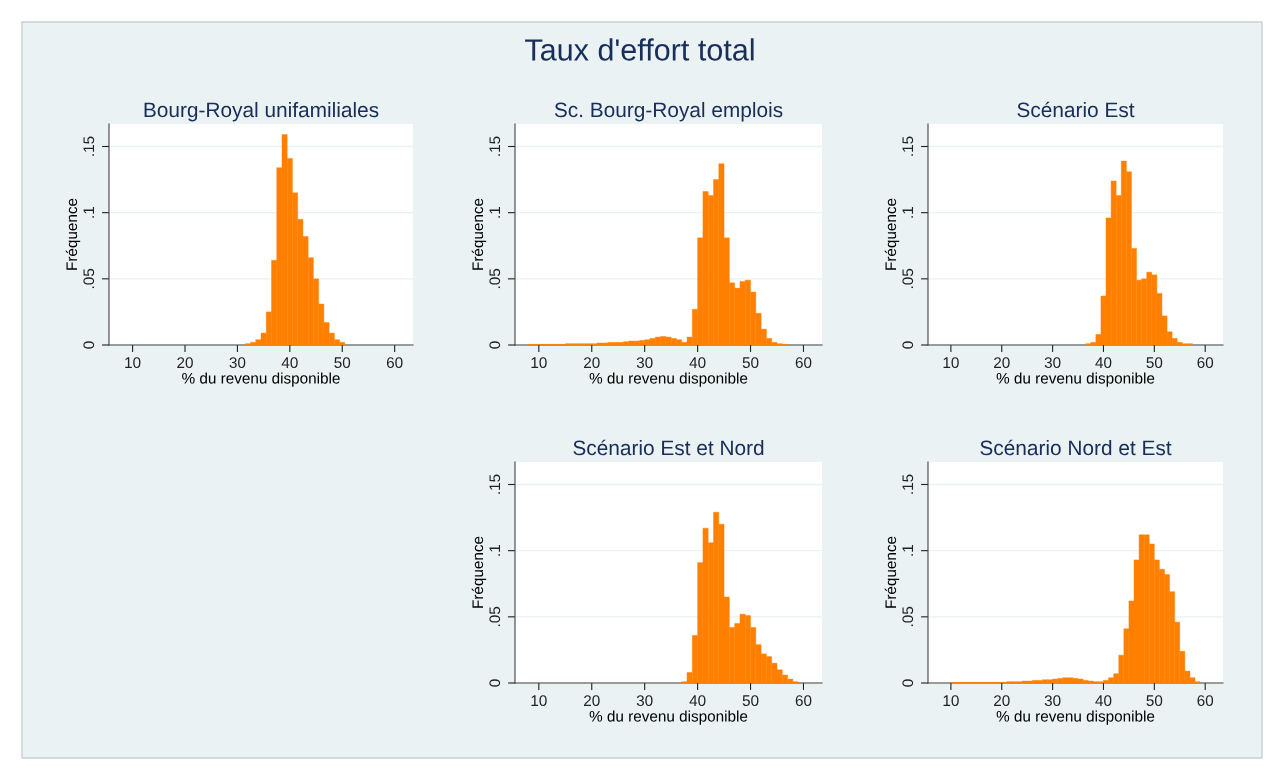 The height and width of the screenshot is (776, 1281). Describe the element at coordinates (668, 111) in the screenshot. I see `chart-title: Sc. Bourg-Royal emplois` at that location.